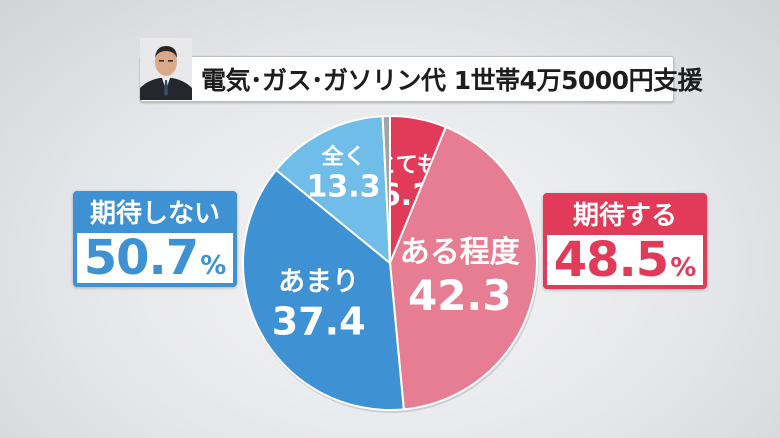  What do you see at coordinates (343, 157) in the screenshot?
I see `pie-label-4: 全く` at bounding box center [343, 157].